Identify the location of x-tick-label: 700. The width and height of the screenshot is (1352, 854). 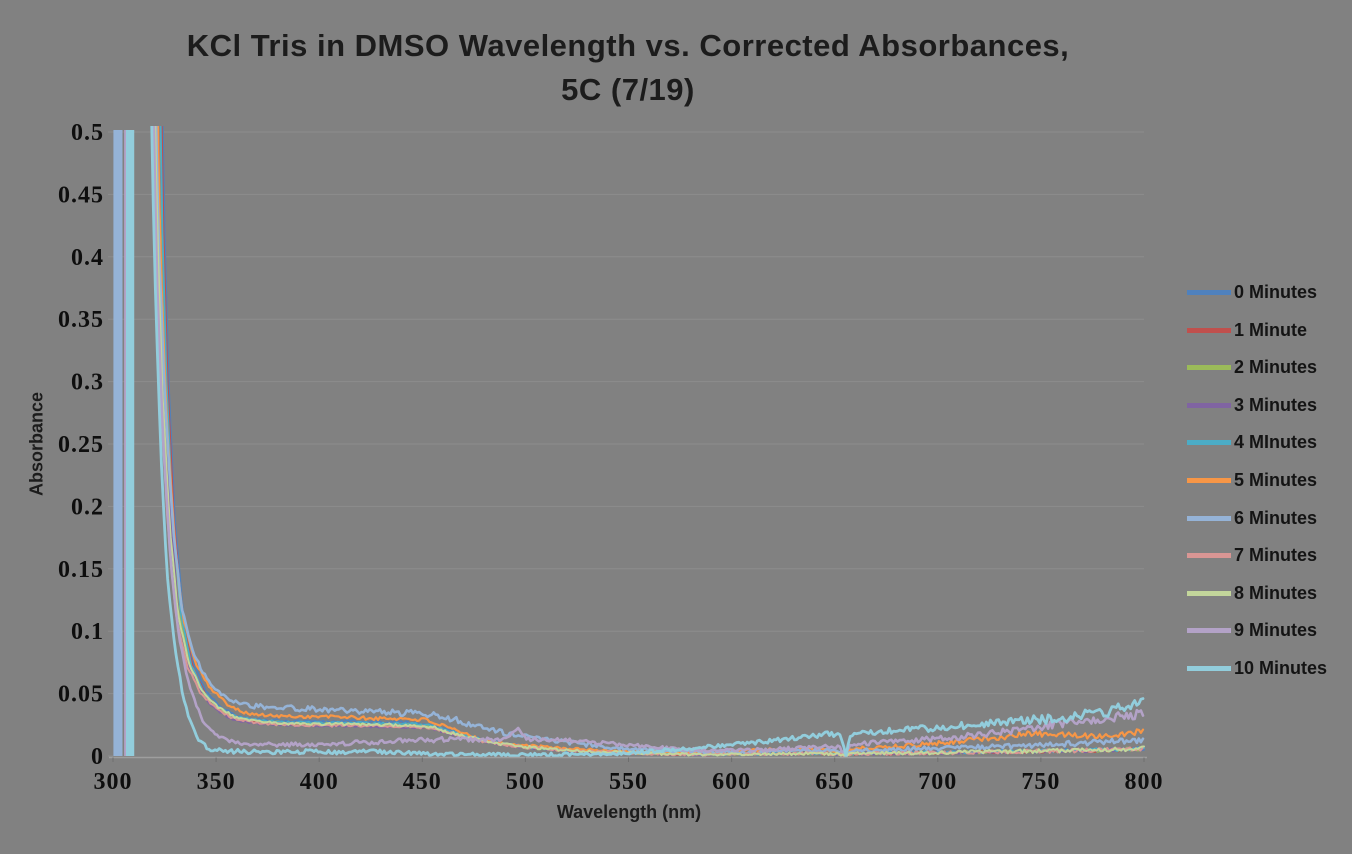
(937, 782).